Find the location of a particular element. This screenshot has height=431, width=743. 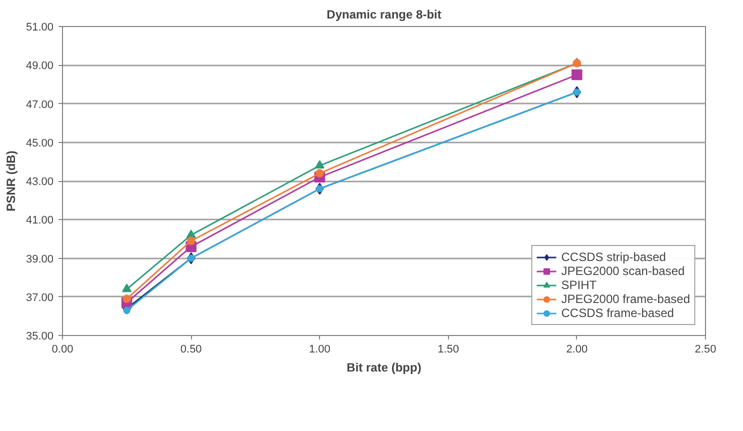

x-tick-label: 0.00 is located at coordinates (63, 350).